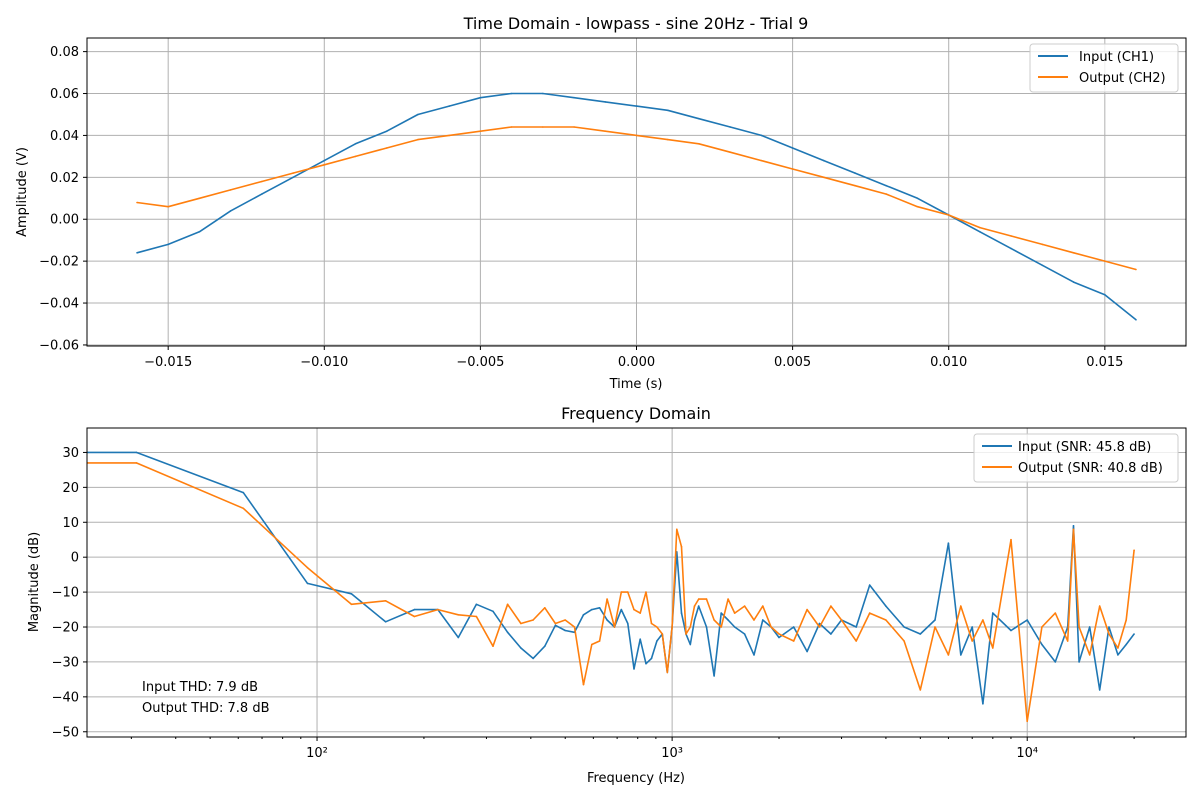  What do you see at coordinates (65, 662) in the screenshot?
I see `frequency-domain-ytick-label: −30` at bounding box center [65, 662].